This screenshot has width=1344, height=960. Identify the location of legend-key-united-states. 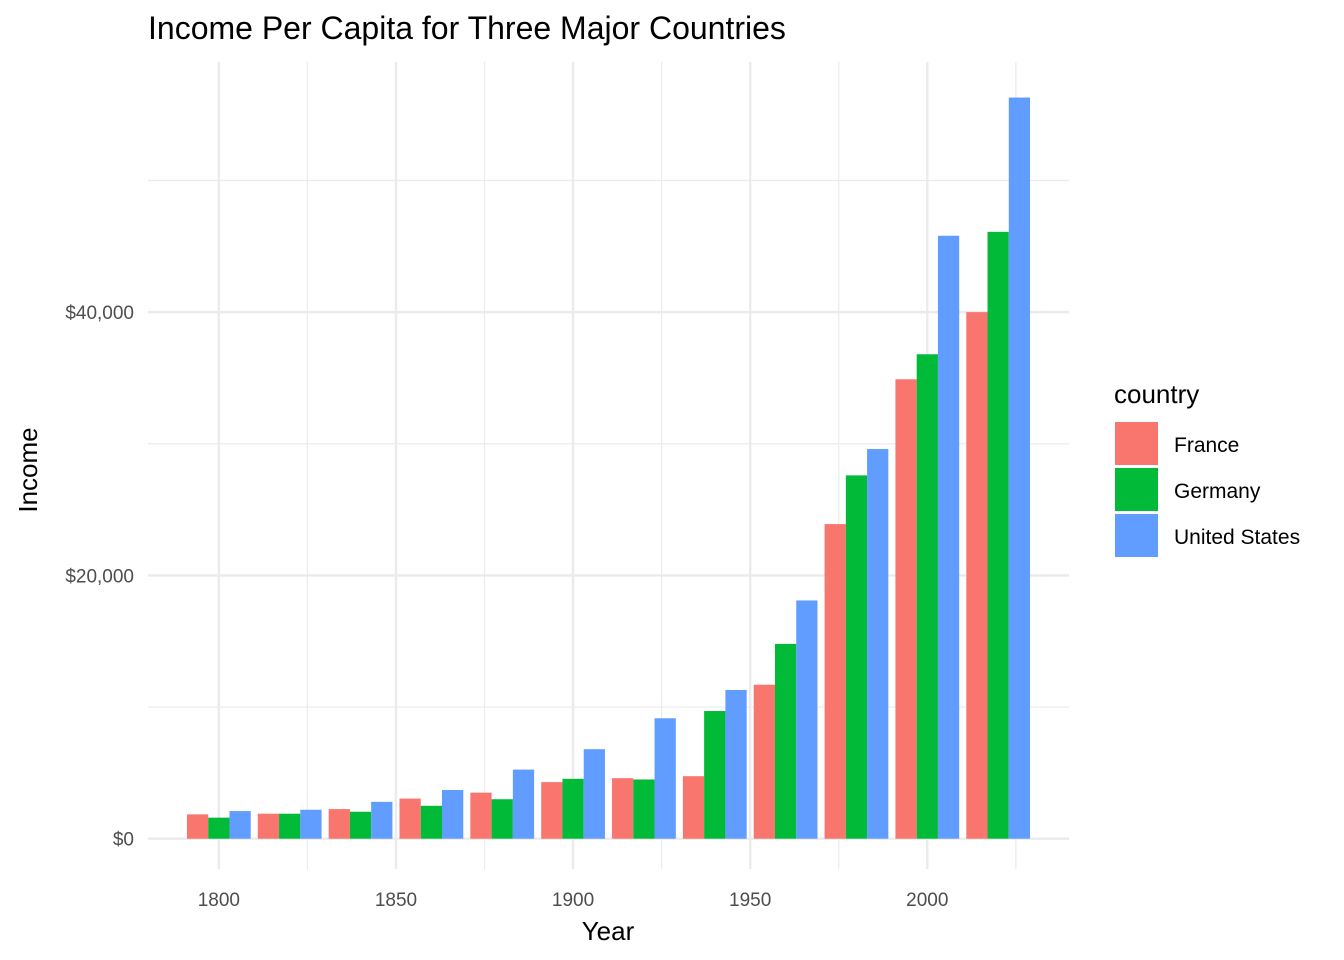
(1136, 535).